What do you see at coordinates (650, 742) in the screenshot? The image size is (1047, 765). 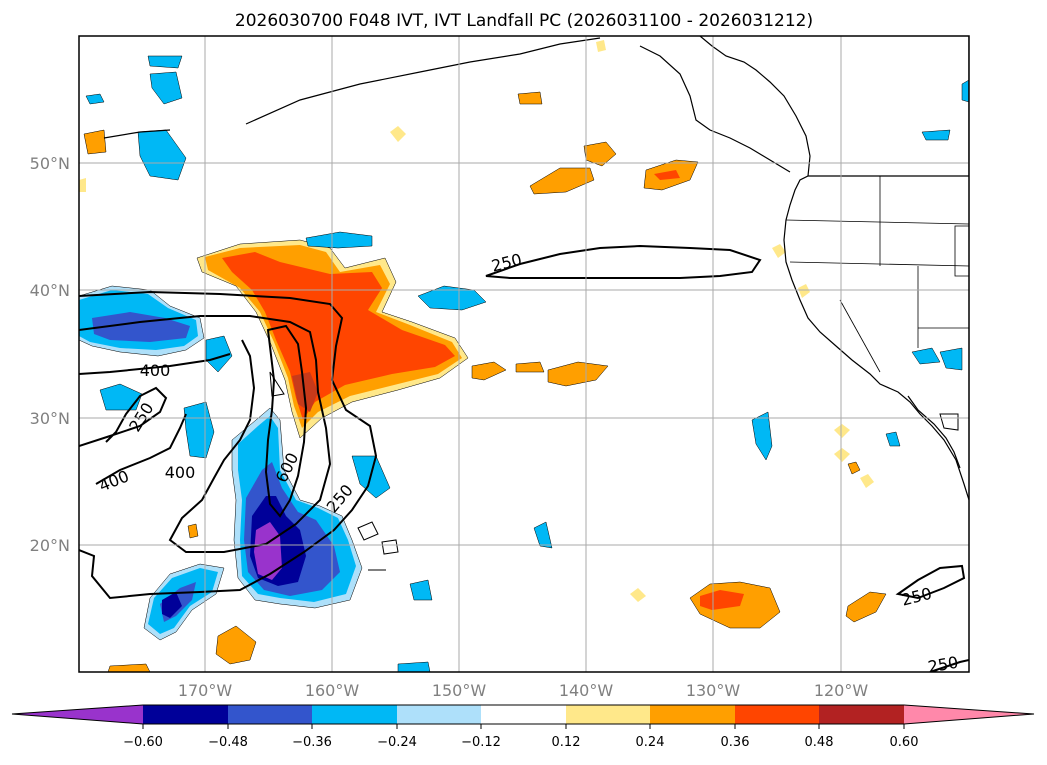 I see `colorbar-tick-label: 0.24` at bounding box center [650, 742].